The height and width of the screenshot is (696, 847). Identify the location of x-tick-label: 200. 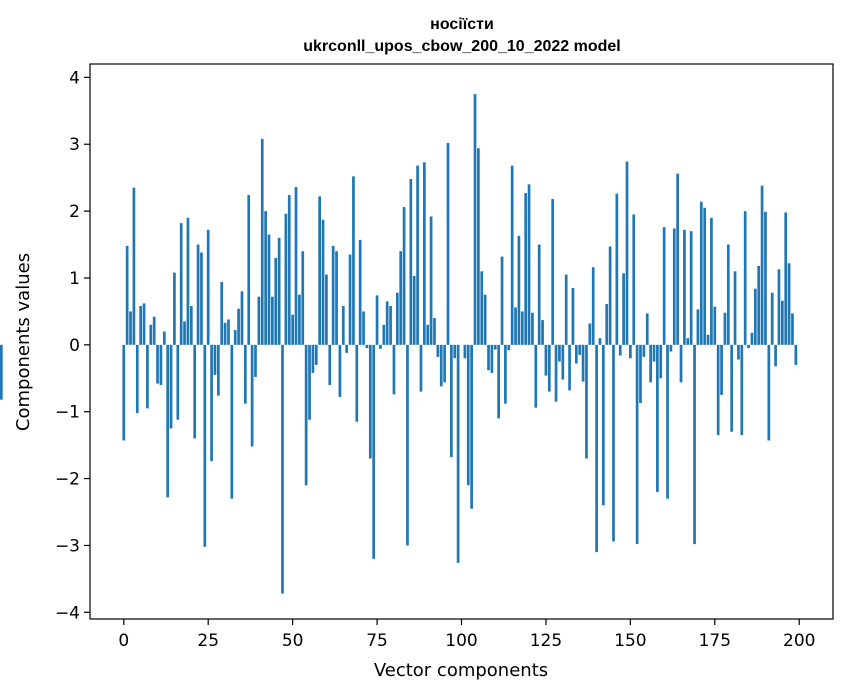
(799, 641).